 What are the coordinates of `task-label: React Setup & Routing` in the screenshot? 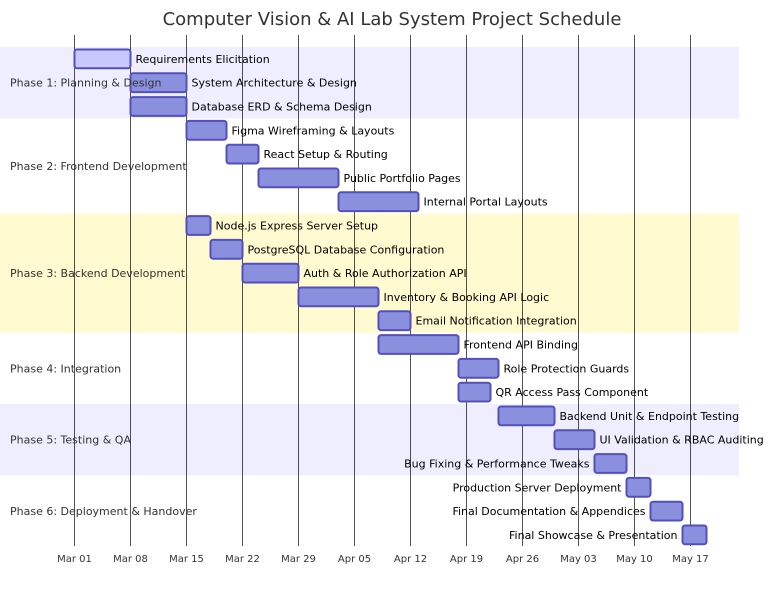 It's located at (326, 154).